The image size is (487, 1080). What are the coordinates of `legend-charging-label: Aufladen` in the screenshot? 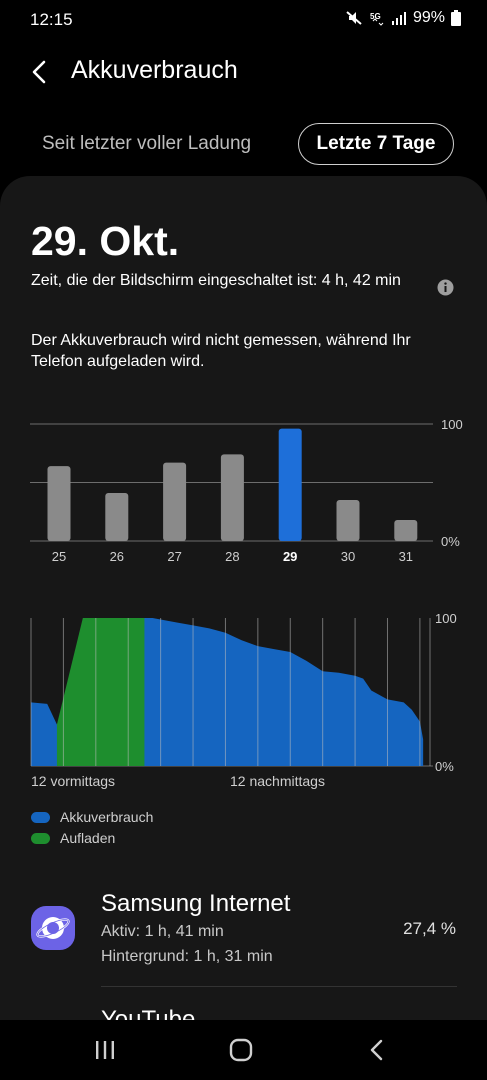 It's located at (88, 838).